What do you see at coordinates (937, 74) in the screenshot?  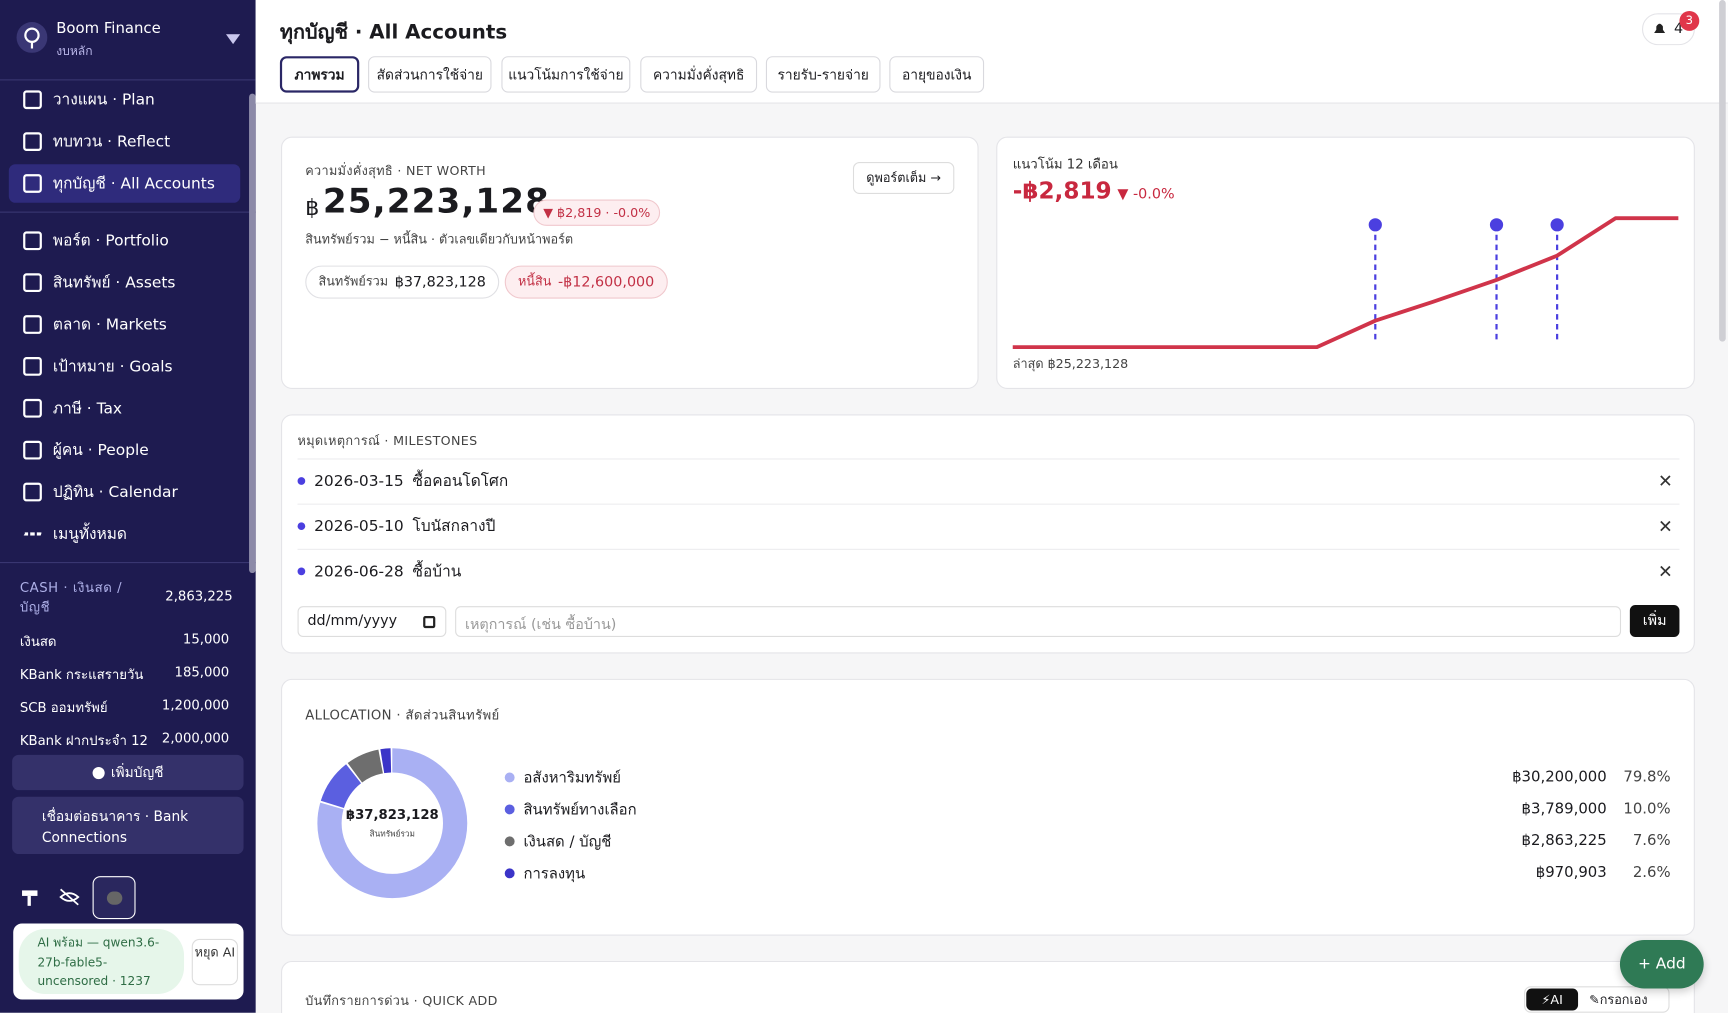 I see `tab: อายุของเงิน` at bounding box center [937, 74].